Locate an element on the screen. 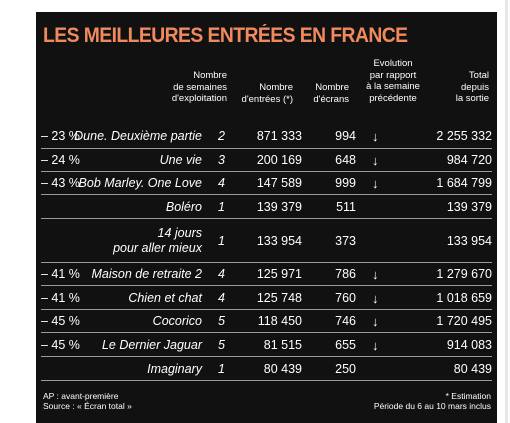 This screenshot has width=510, height=423. cell-entries: 139 379 is located at coordinates (279, 207).